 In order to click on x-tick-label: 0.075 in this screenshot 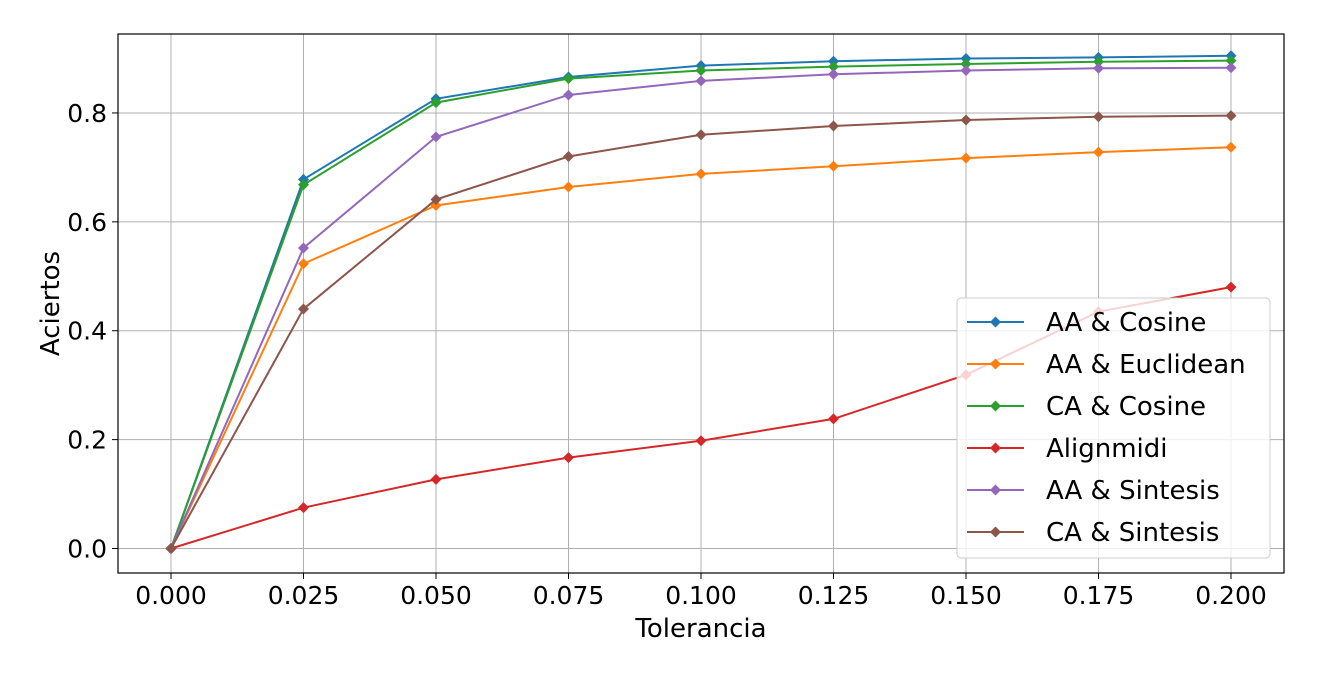, I will do `click(569, 595)`.